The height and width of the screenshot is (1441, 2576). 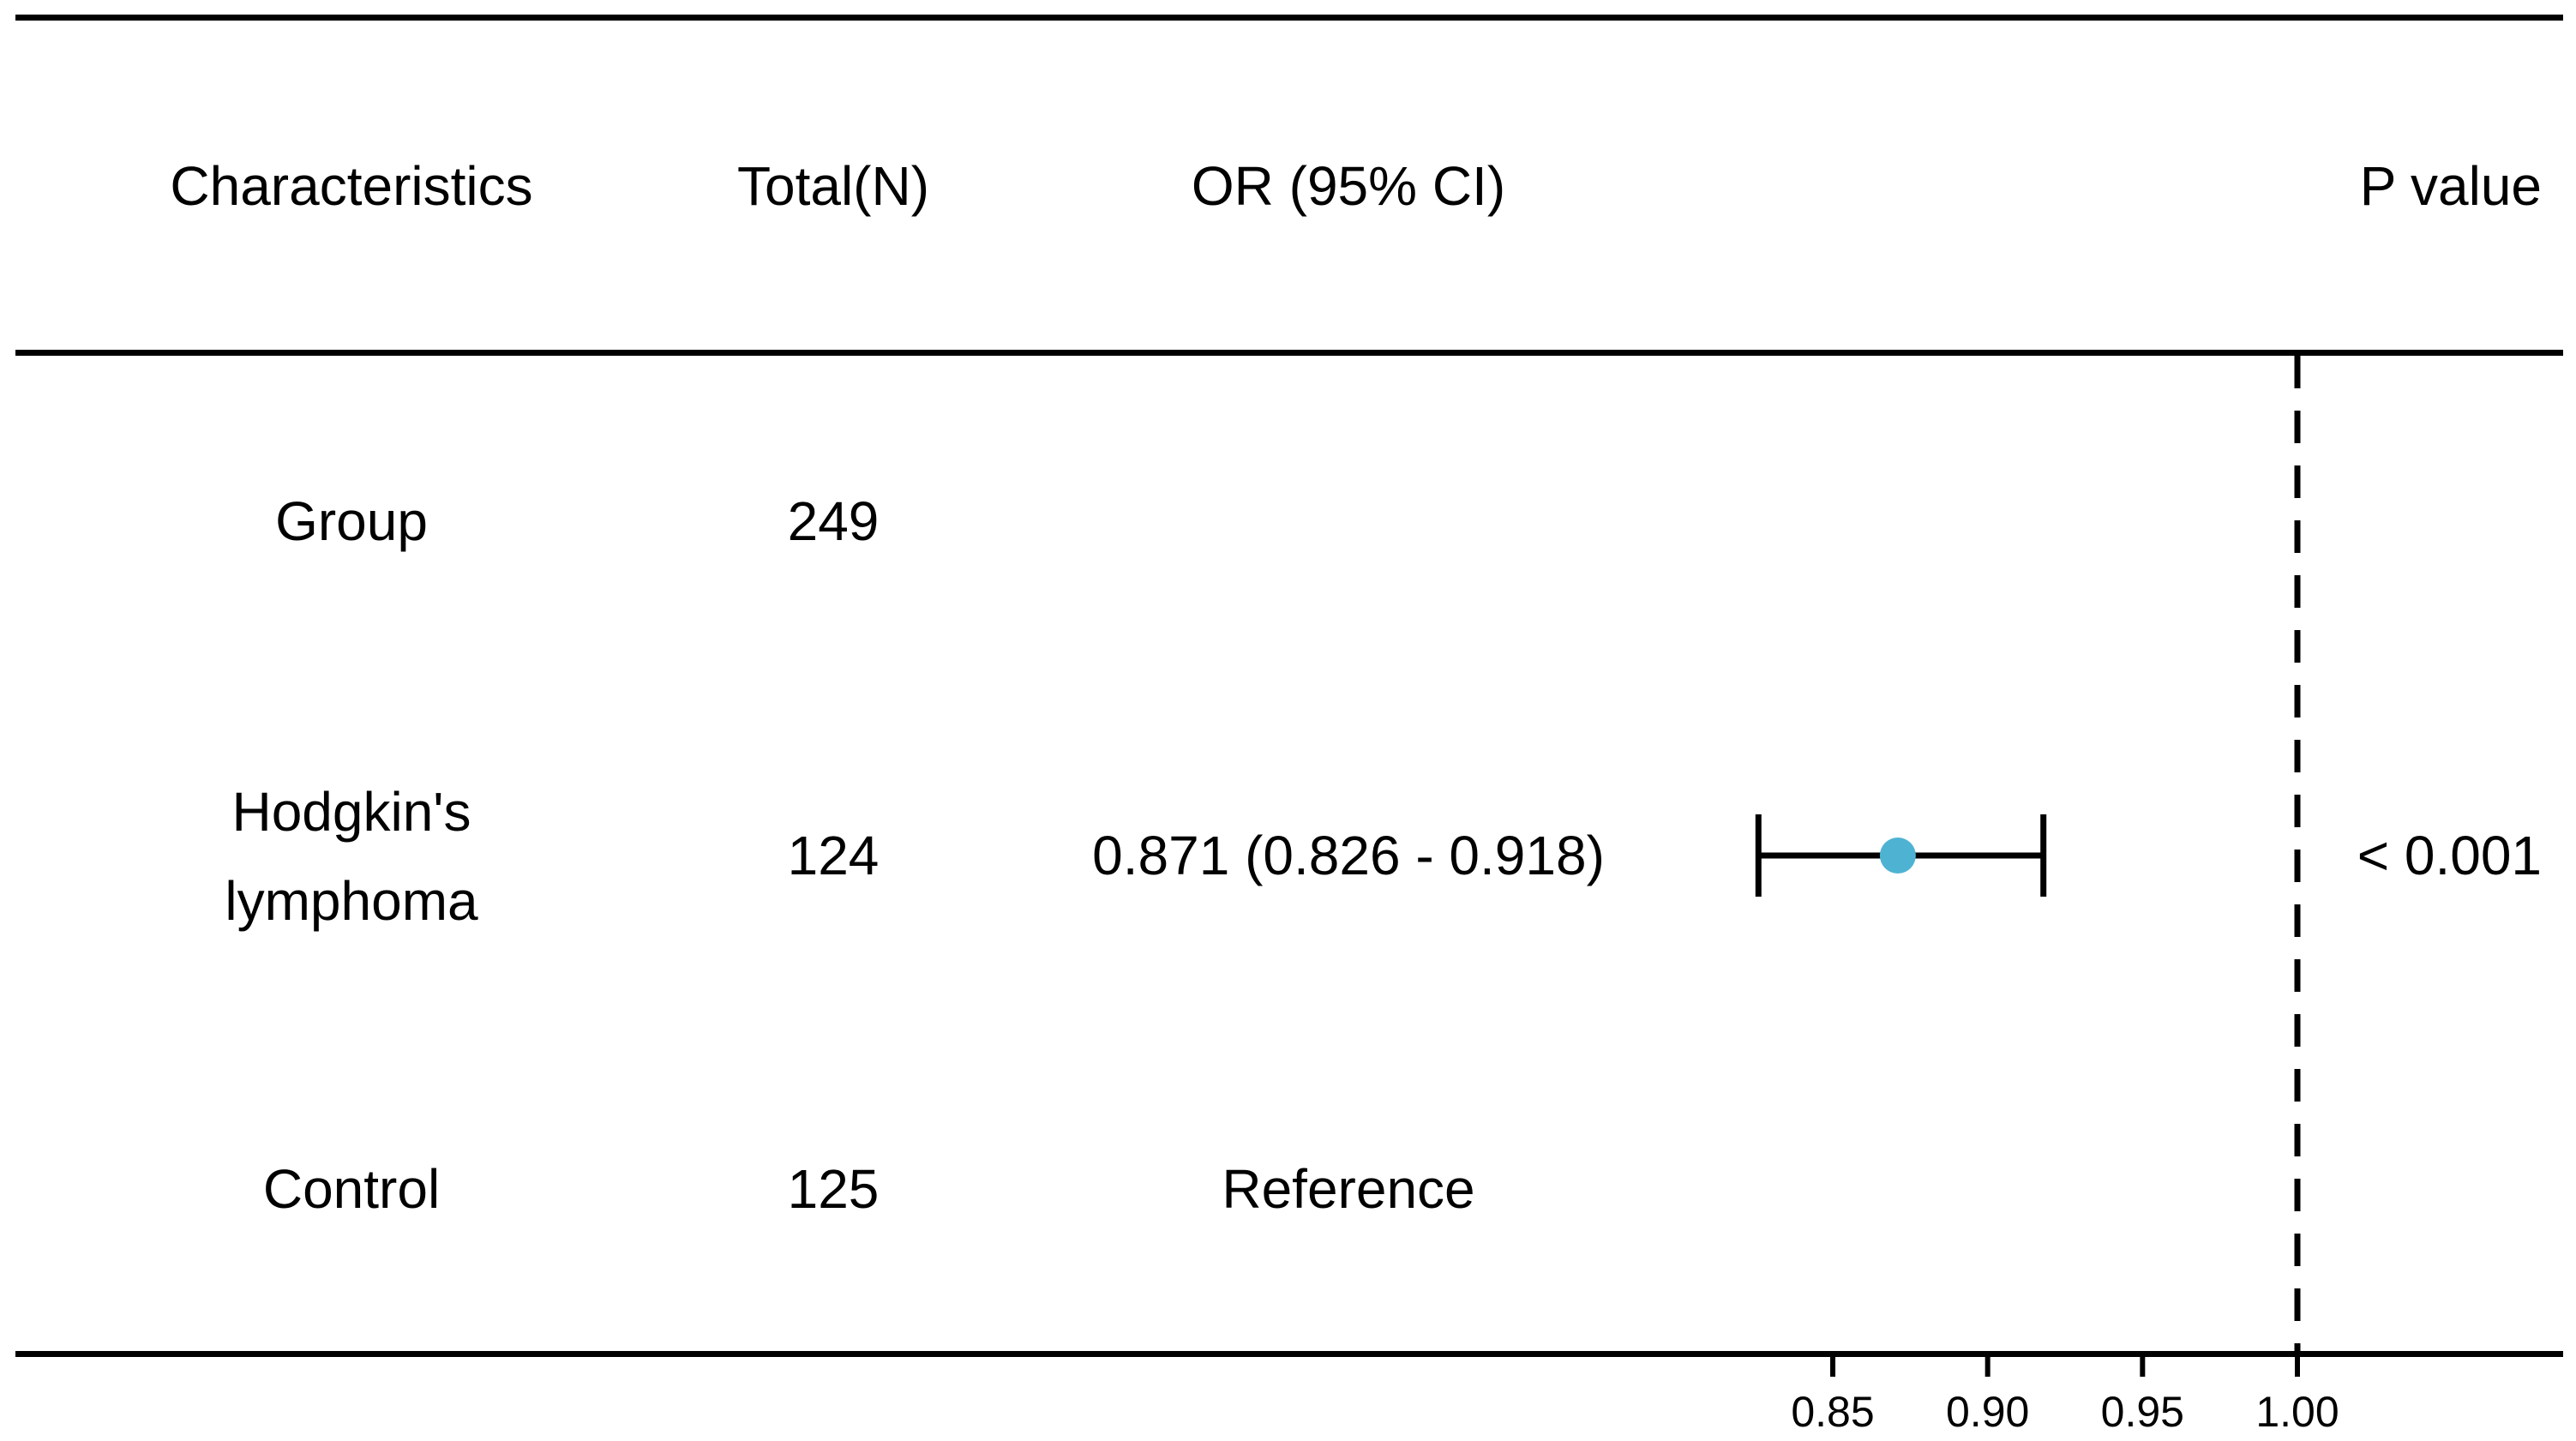 I want to click on bottom-rule, so click(x=1289, y=1354).